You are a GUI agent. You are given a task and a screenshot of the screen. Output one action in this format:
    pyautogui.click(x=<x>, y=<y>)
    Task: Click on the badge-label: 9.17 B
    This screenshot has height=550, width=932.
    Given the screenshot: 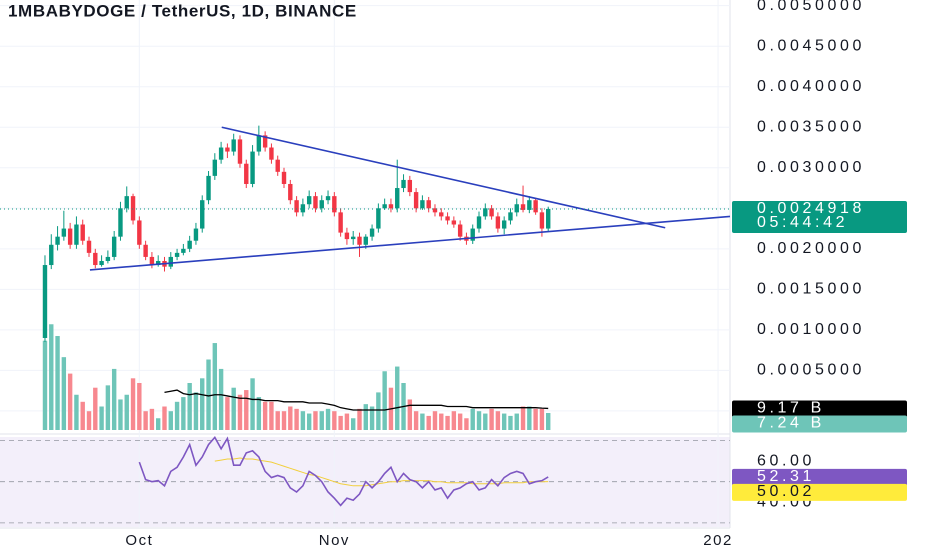 What is the action you would take?
    pyautogui.click(x=791, y=408)
    